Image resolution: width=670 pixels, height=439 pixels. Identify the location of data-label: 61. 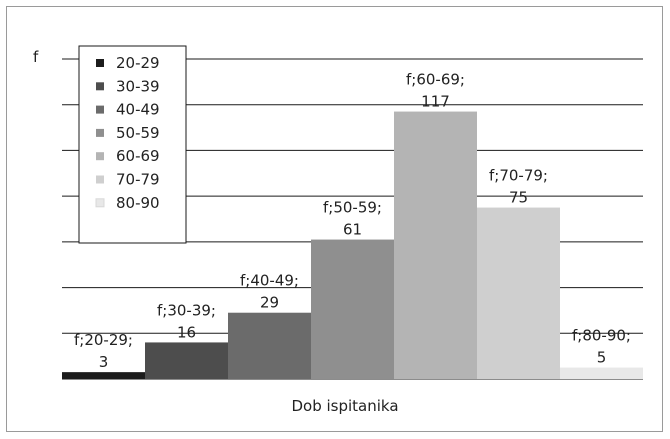
(352, 230).